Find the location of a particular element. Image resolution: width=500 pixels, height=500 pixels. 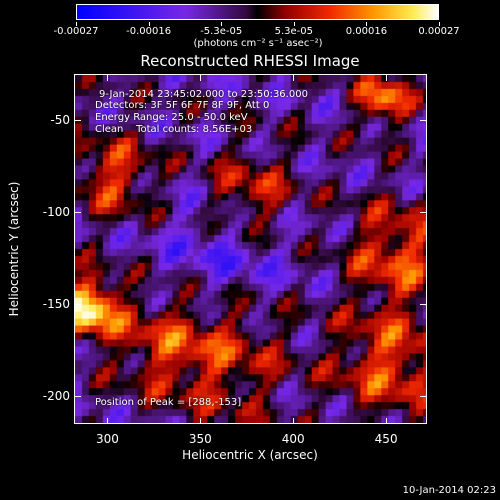

colorbar-tick-label: 0.00016 is located at coordinates (366, 31).